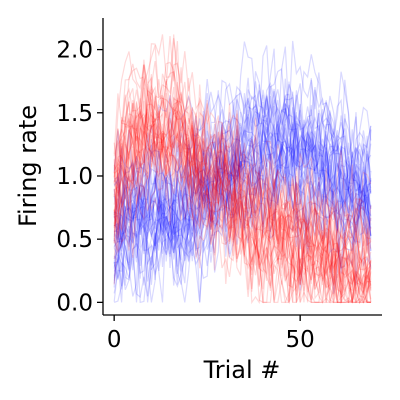 The width and height of the screenshot is (400, 400). What do you see at coordinates (74, 240) in the screenshot?
I see `y-tick-label: 0.5` at bounding box center [74, 240].